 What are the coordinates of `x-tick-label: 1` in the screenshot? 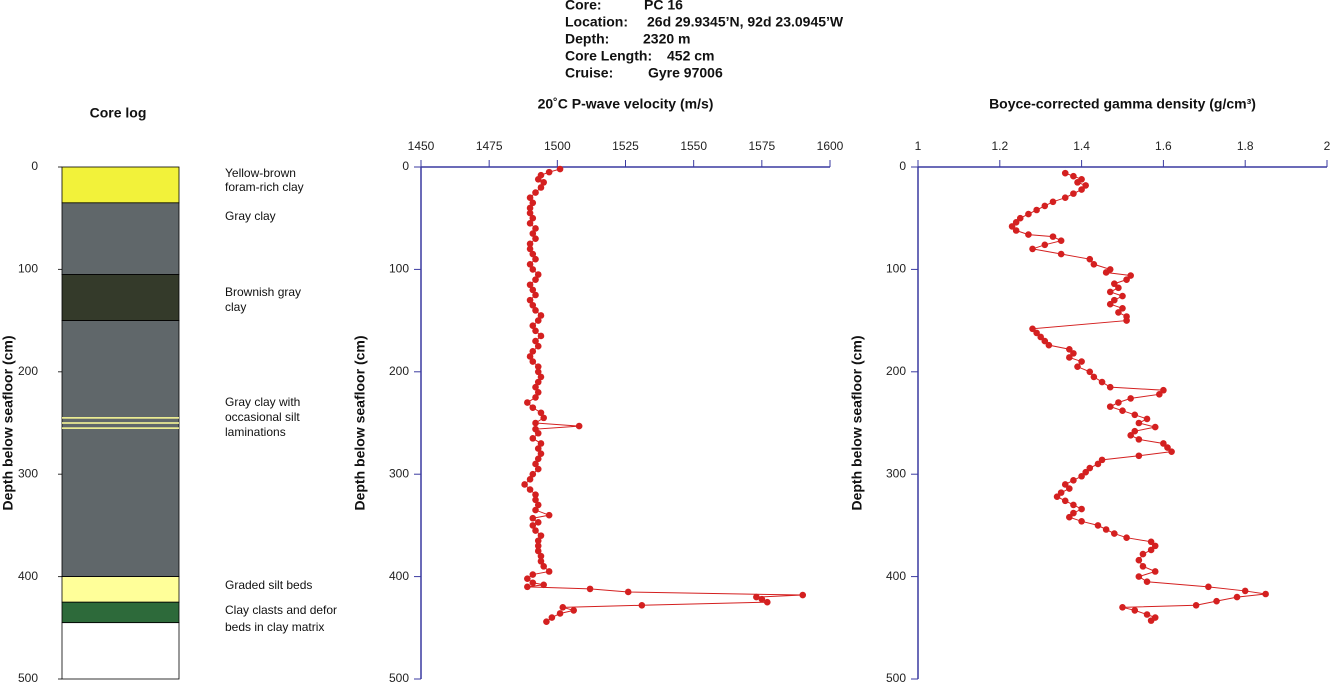 It's located at (918, 146).